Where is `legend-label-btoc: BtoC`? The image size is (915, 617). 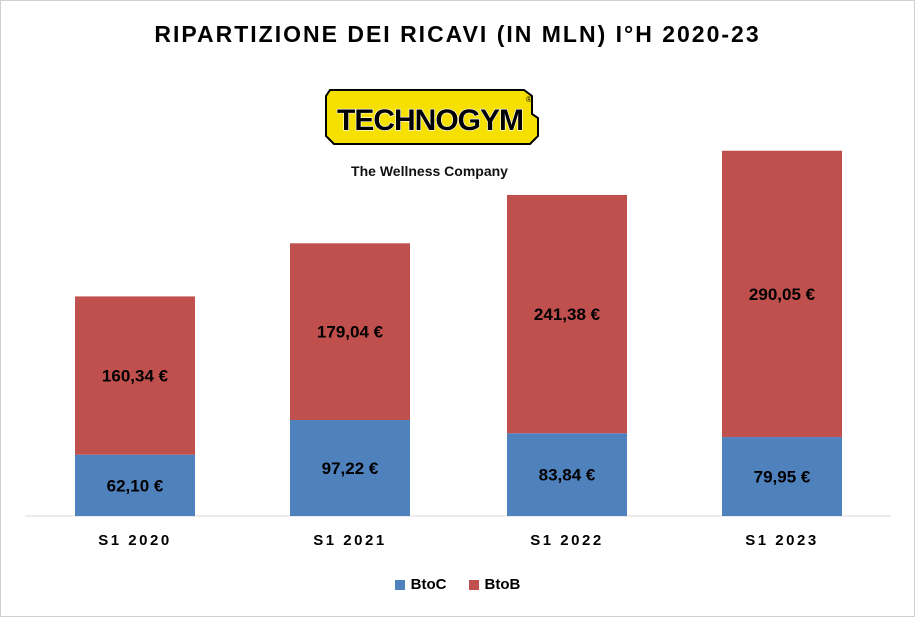
legend-label-btoc: BtoC is located at coordinates (428, 584).